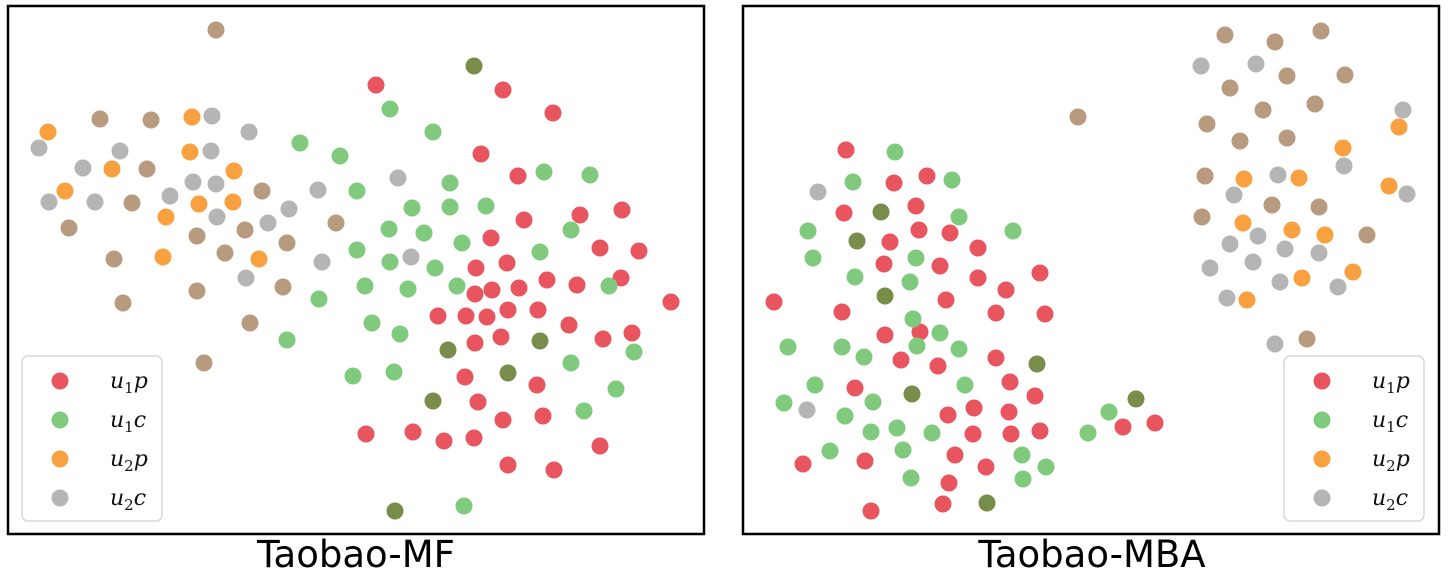 Image resolution: width=1448 pixels, height=582 pixels. What do you see at coordinates (128, 422) in the screenshot?
I see `legend-label-u1c: u1c` at bounding box center [128, 422].